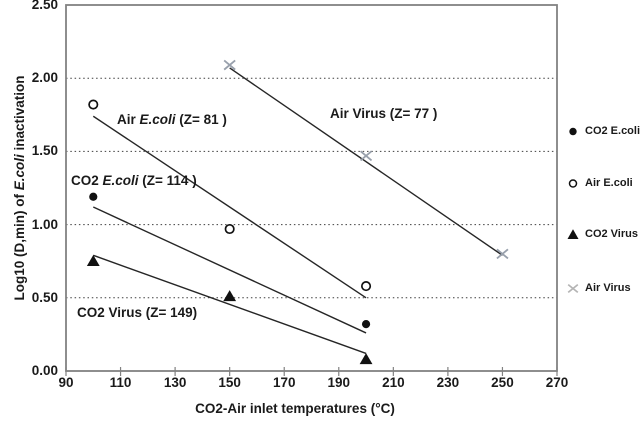 Image resolution: width=640 pixels, height=422 pixels. Describe the element at coordinates (128, 119) in the screenshot. I see `annotation-text: Air` at that location.